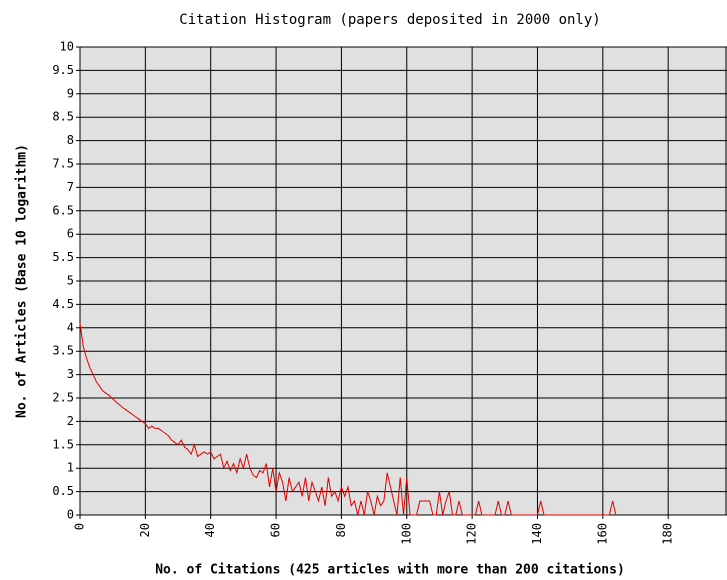 This screenshot has height=580, width=727. What do you see at coordinates (537, 534) in the screenshot?
I see `x-tick-label: 140` at bounding box center [537, 534].